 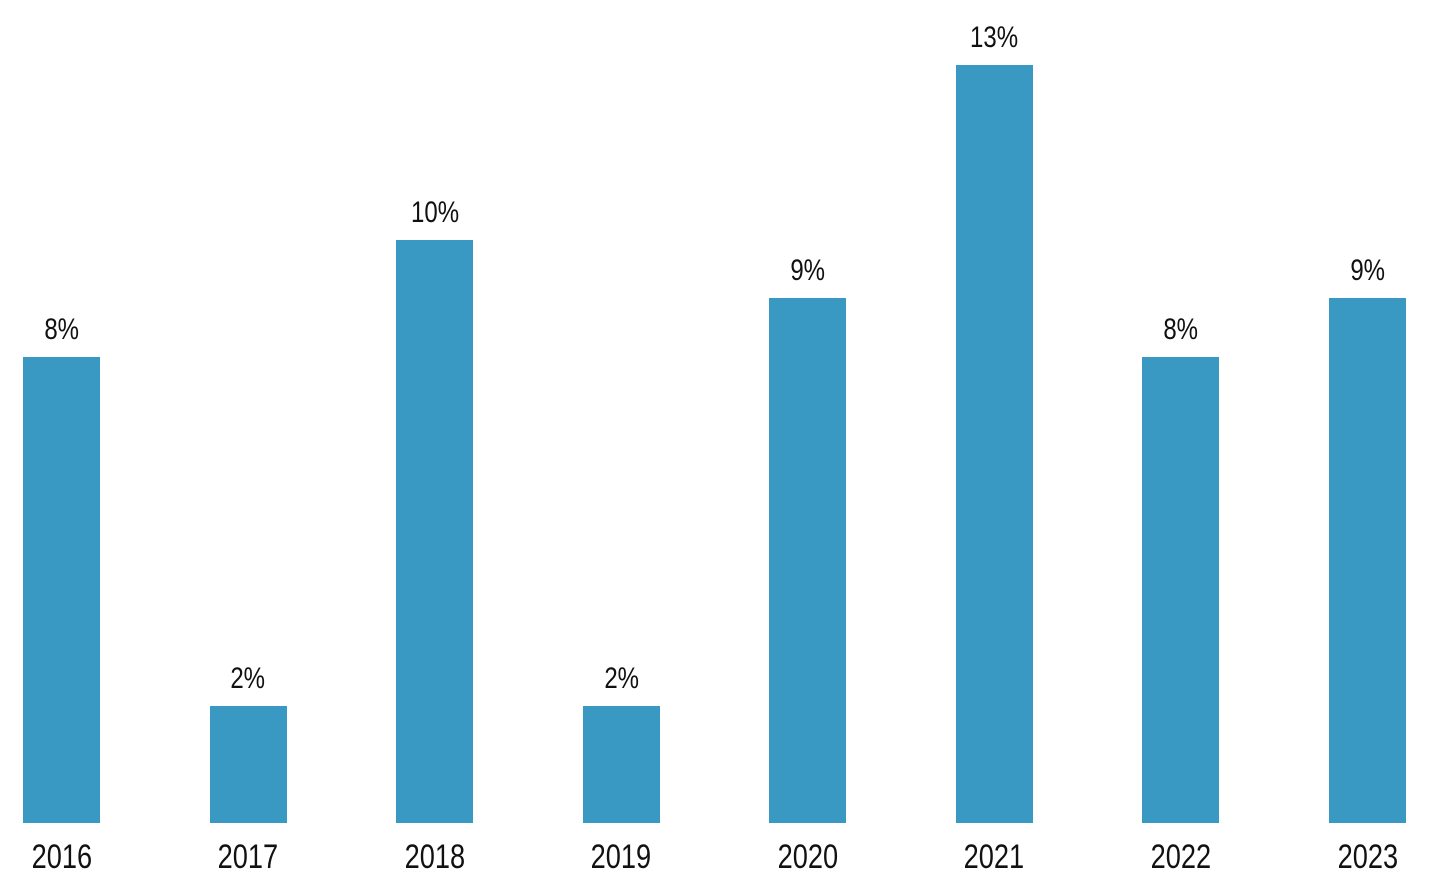 I want to click on x-axis-tick: 2023, so click(x=1368, y=857).